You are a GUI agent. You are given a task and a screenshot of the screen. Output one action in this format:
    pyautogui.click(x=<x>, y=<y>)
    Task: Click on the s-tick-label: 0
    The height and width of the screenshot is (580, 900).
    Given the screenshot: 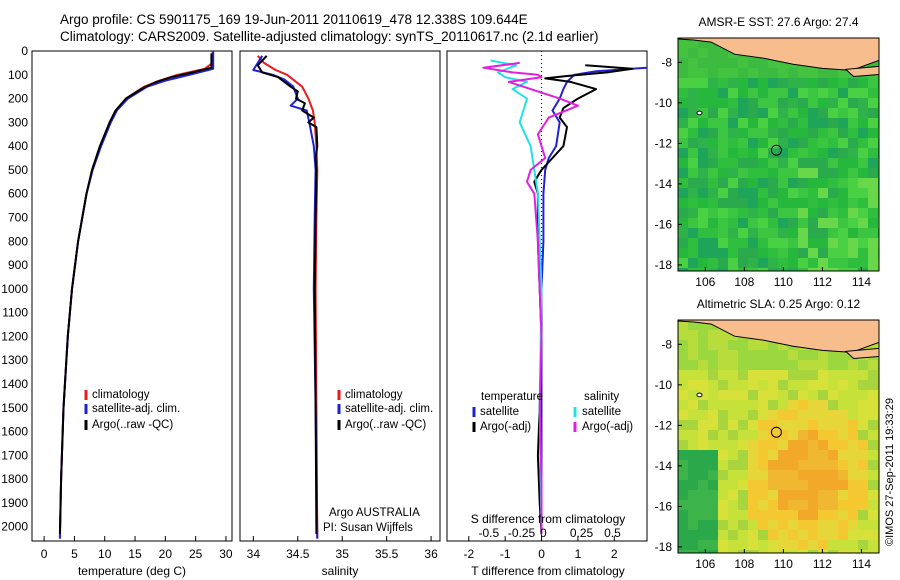 What is the action you would take?
    pyautogui.click(x=543, y=533)
    